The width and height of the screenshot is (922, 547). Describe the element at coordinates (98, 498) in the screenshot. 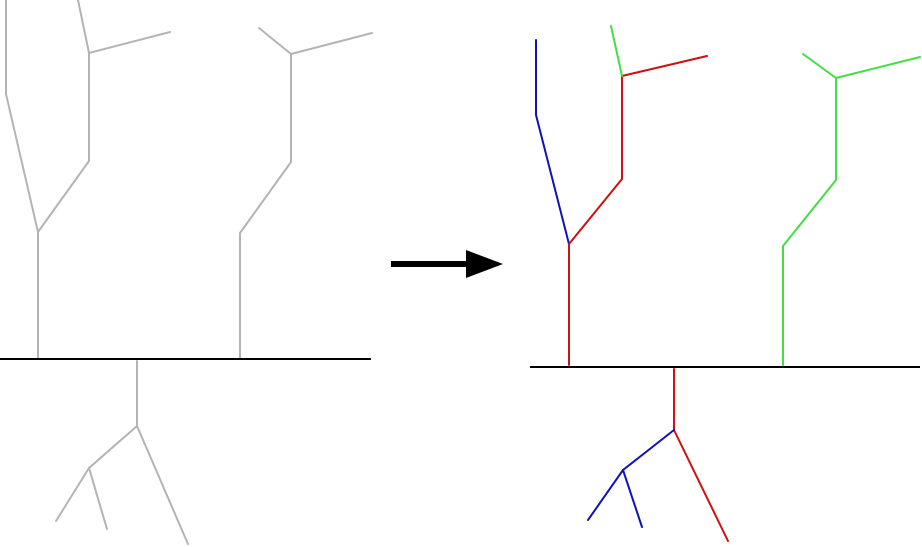

I see `left-root-twig` at that location.